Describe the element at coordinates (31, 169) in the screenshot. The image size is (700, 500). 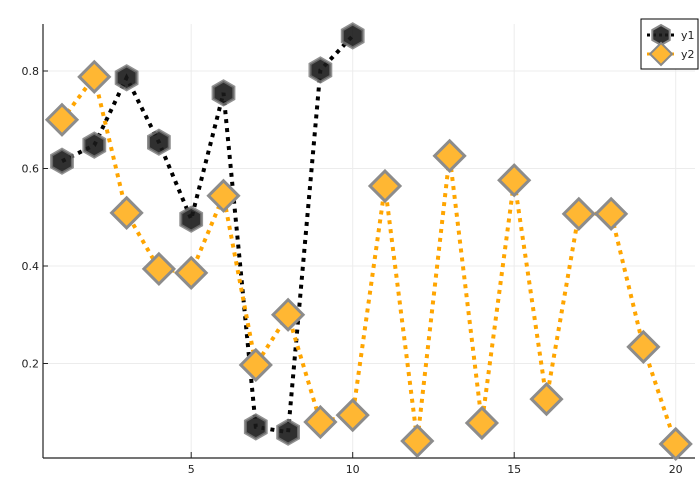
I see `y-tick-label: 0.6` at that location.